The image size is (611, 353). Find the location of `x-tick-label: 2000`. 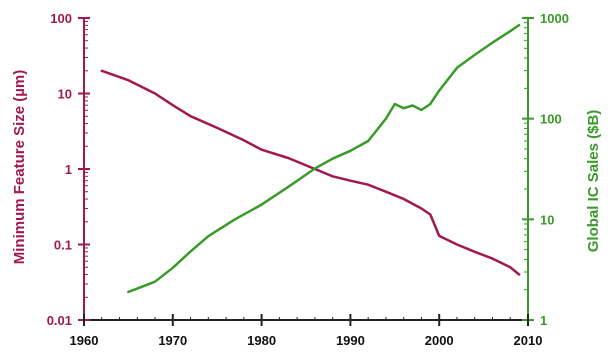

x-tick-label: 2000 is located at coordinates (439, 340).